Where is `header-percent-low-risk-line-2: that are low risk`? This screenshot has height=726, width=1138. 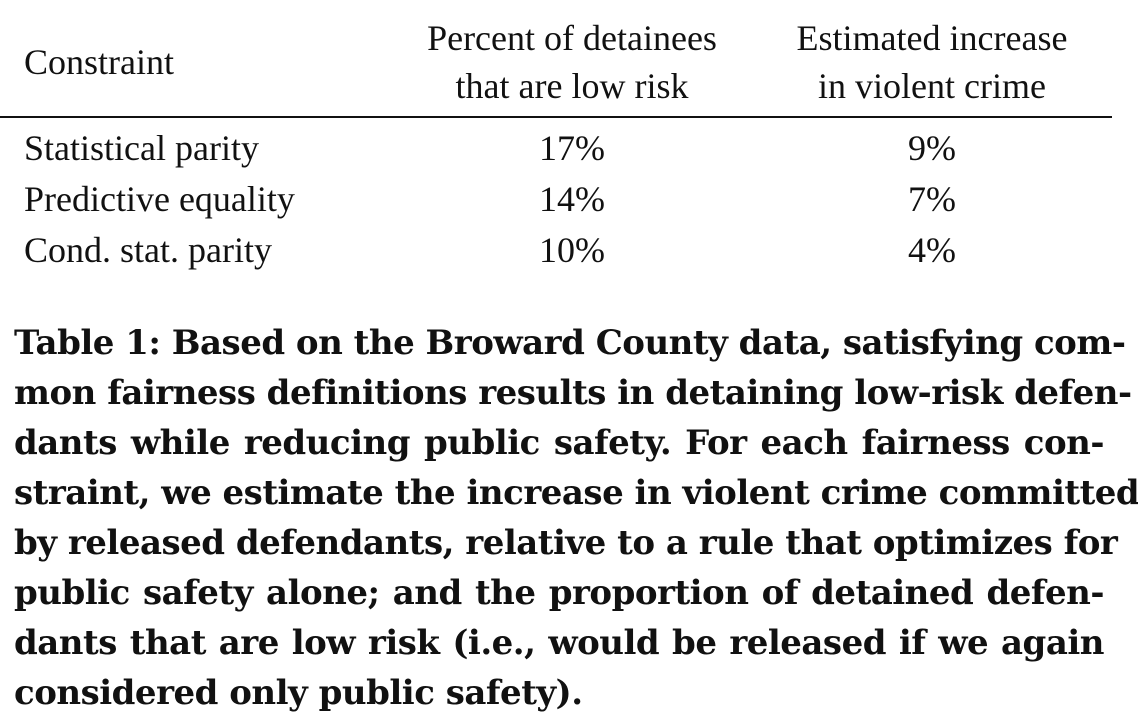 header-percent-low-risk-line-2: that are low risk is located at coordinates (572, 86).